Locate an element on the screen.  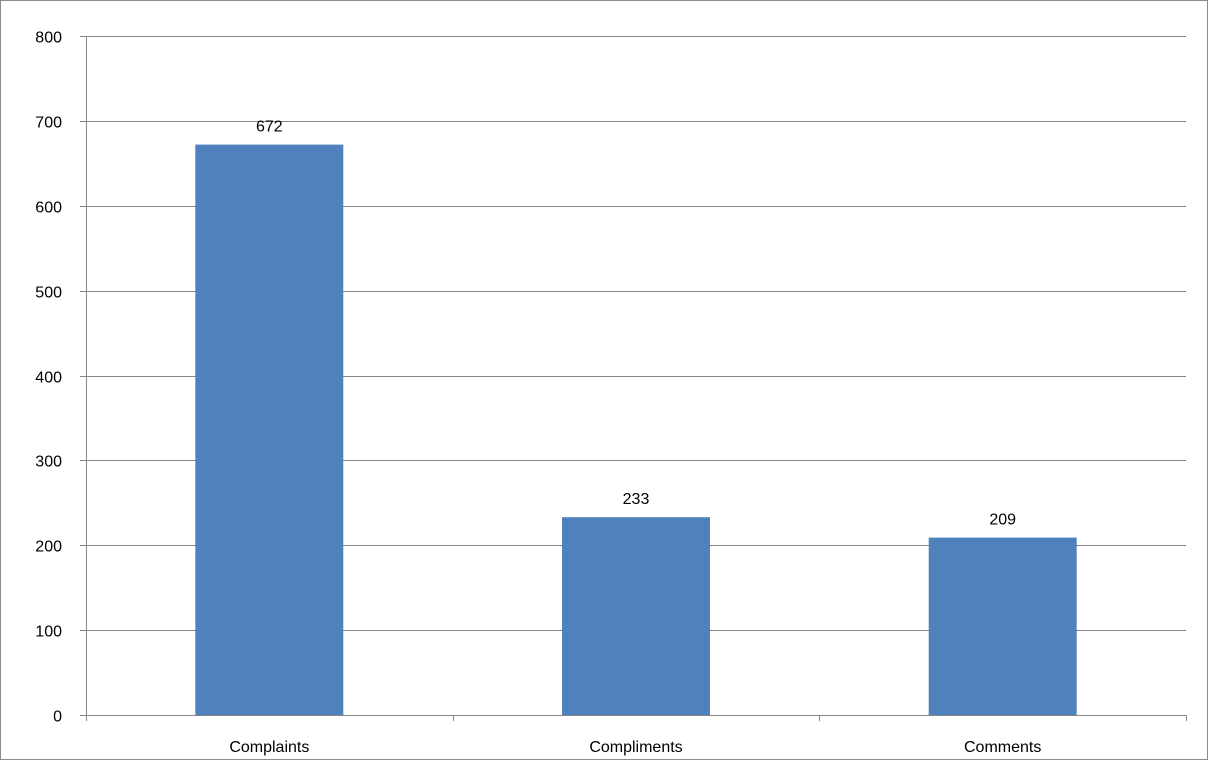
y-tick-label: 300 is located at coordinates (48, 462).